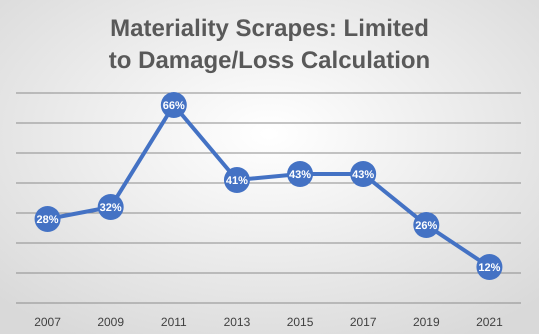 The image size is (539, 334). What do you see at coordinates (47, 220) in the screenshot?
I see `data-label: 28%` at bounding box center [47, 220].